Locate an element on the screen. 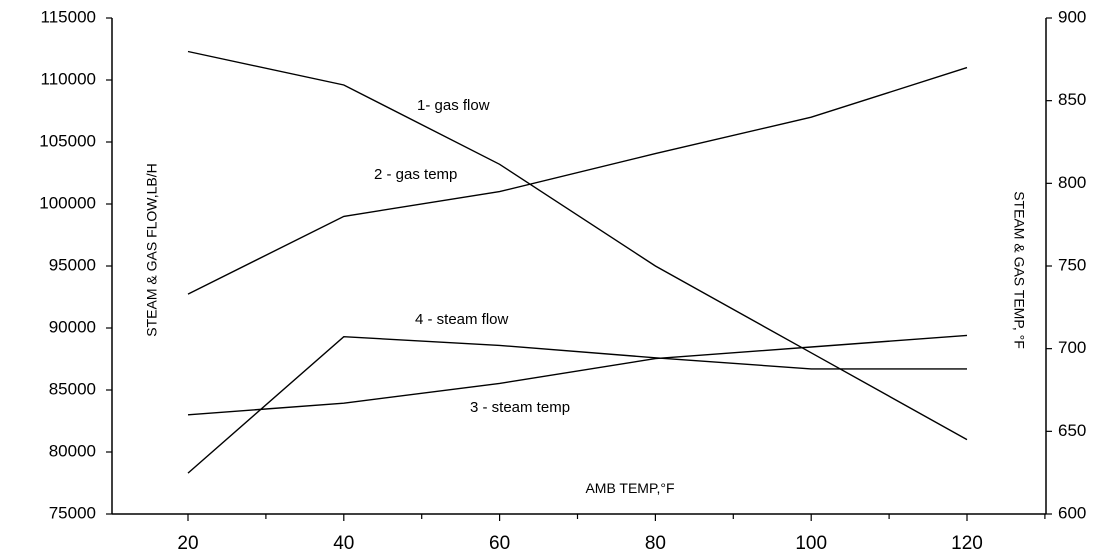 The width and height of the screenshot is (1107, 560). x-tick-label: 80 is located at coordinates (655, 543).